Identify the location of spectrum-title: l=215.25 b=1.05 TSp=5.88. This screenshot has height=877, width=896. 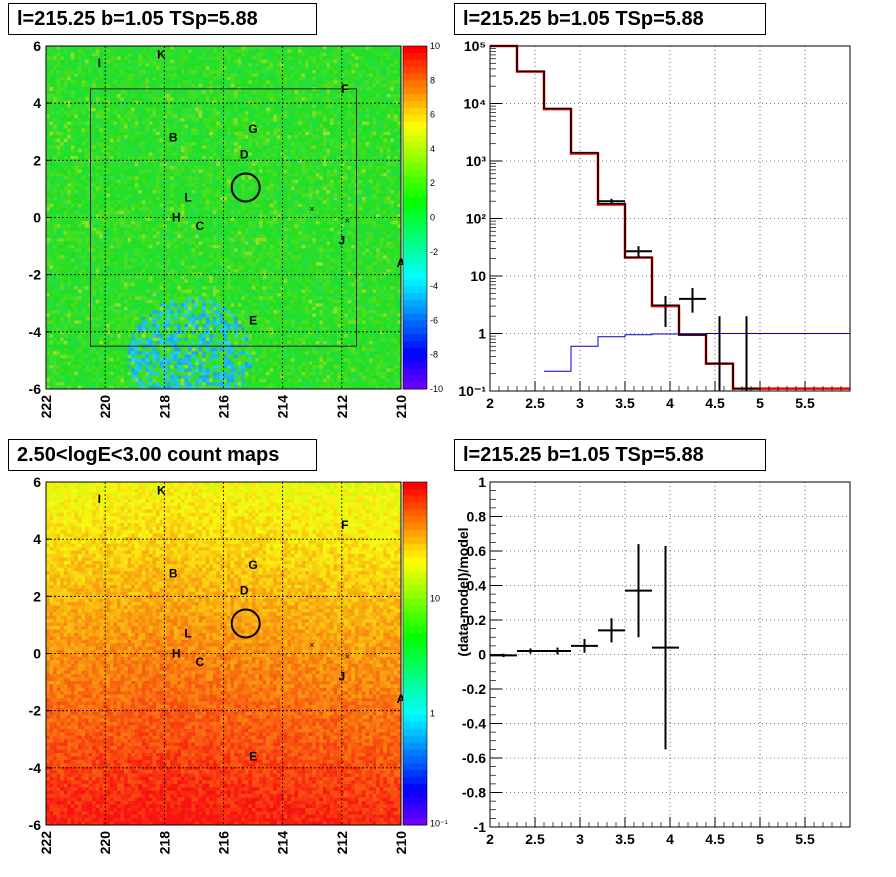
(610, 19).